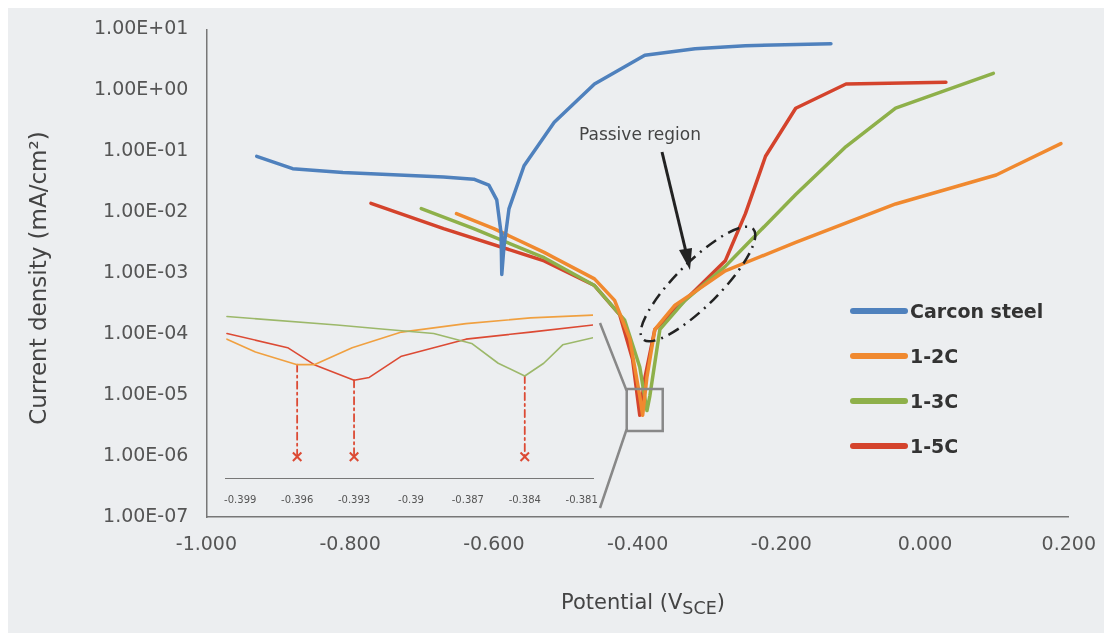 Image resolution: width=1112 pixels, height=641 pixels. What do you see at coordinates (146, 271) in the screenshot?
I see `y-tick-label: 1.00E-03` at bounding box center [146, 271].